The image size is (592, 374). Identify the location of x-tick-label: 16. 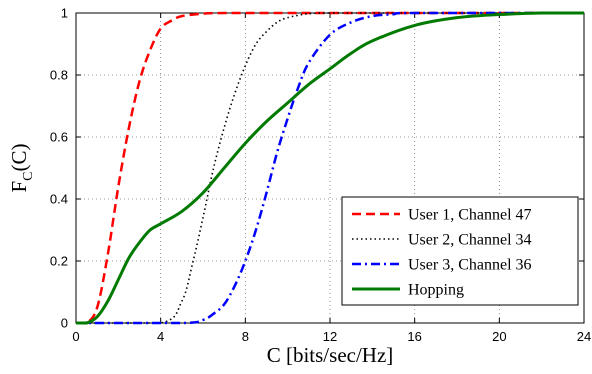
(414, 336).